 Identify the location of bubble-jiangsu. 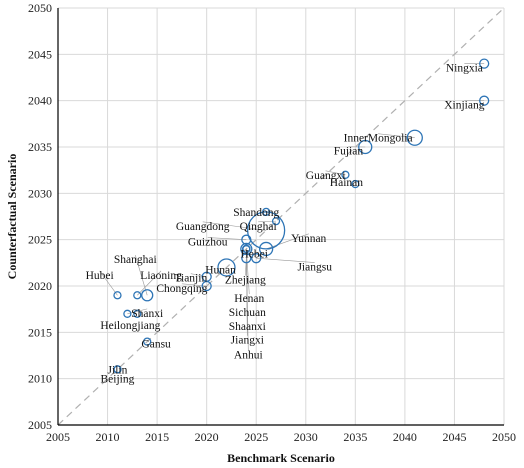
(256, 258).